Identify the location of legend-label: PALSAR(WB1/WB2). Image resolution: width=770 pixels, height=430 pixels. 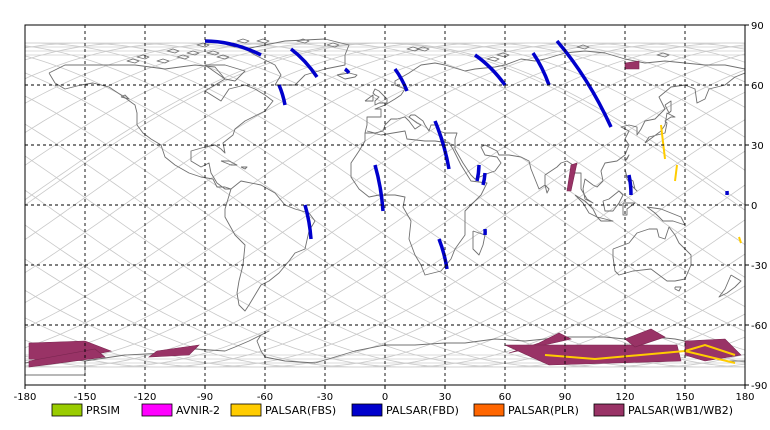
(680, 410).